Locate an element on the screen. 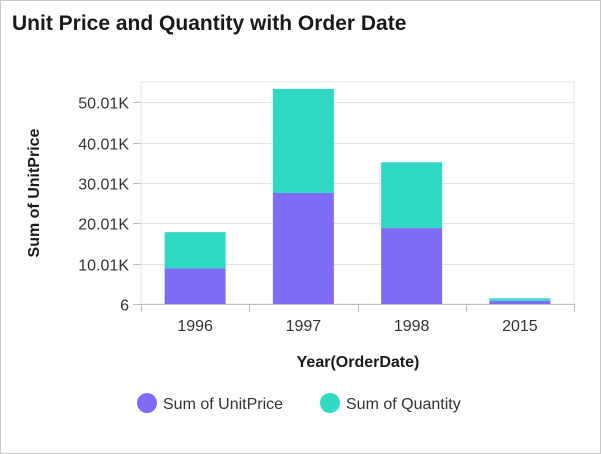 The image size is (601, 454). bar-unitprice-2015 is located at coordinates (520, 302).